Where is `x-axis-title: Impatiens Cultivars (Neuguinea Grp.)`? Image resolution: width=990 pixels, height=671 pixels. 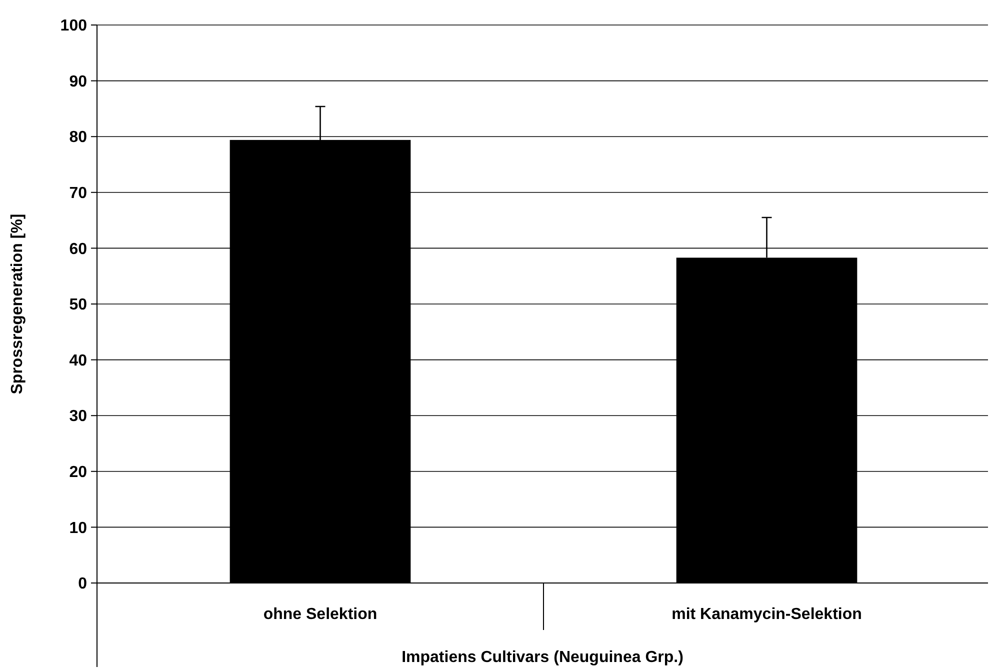 x-axis-title: Impatiens Cultivars (Neuguinea Grp.) is located at coordinates (543, 657).